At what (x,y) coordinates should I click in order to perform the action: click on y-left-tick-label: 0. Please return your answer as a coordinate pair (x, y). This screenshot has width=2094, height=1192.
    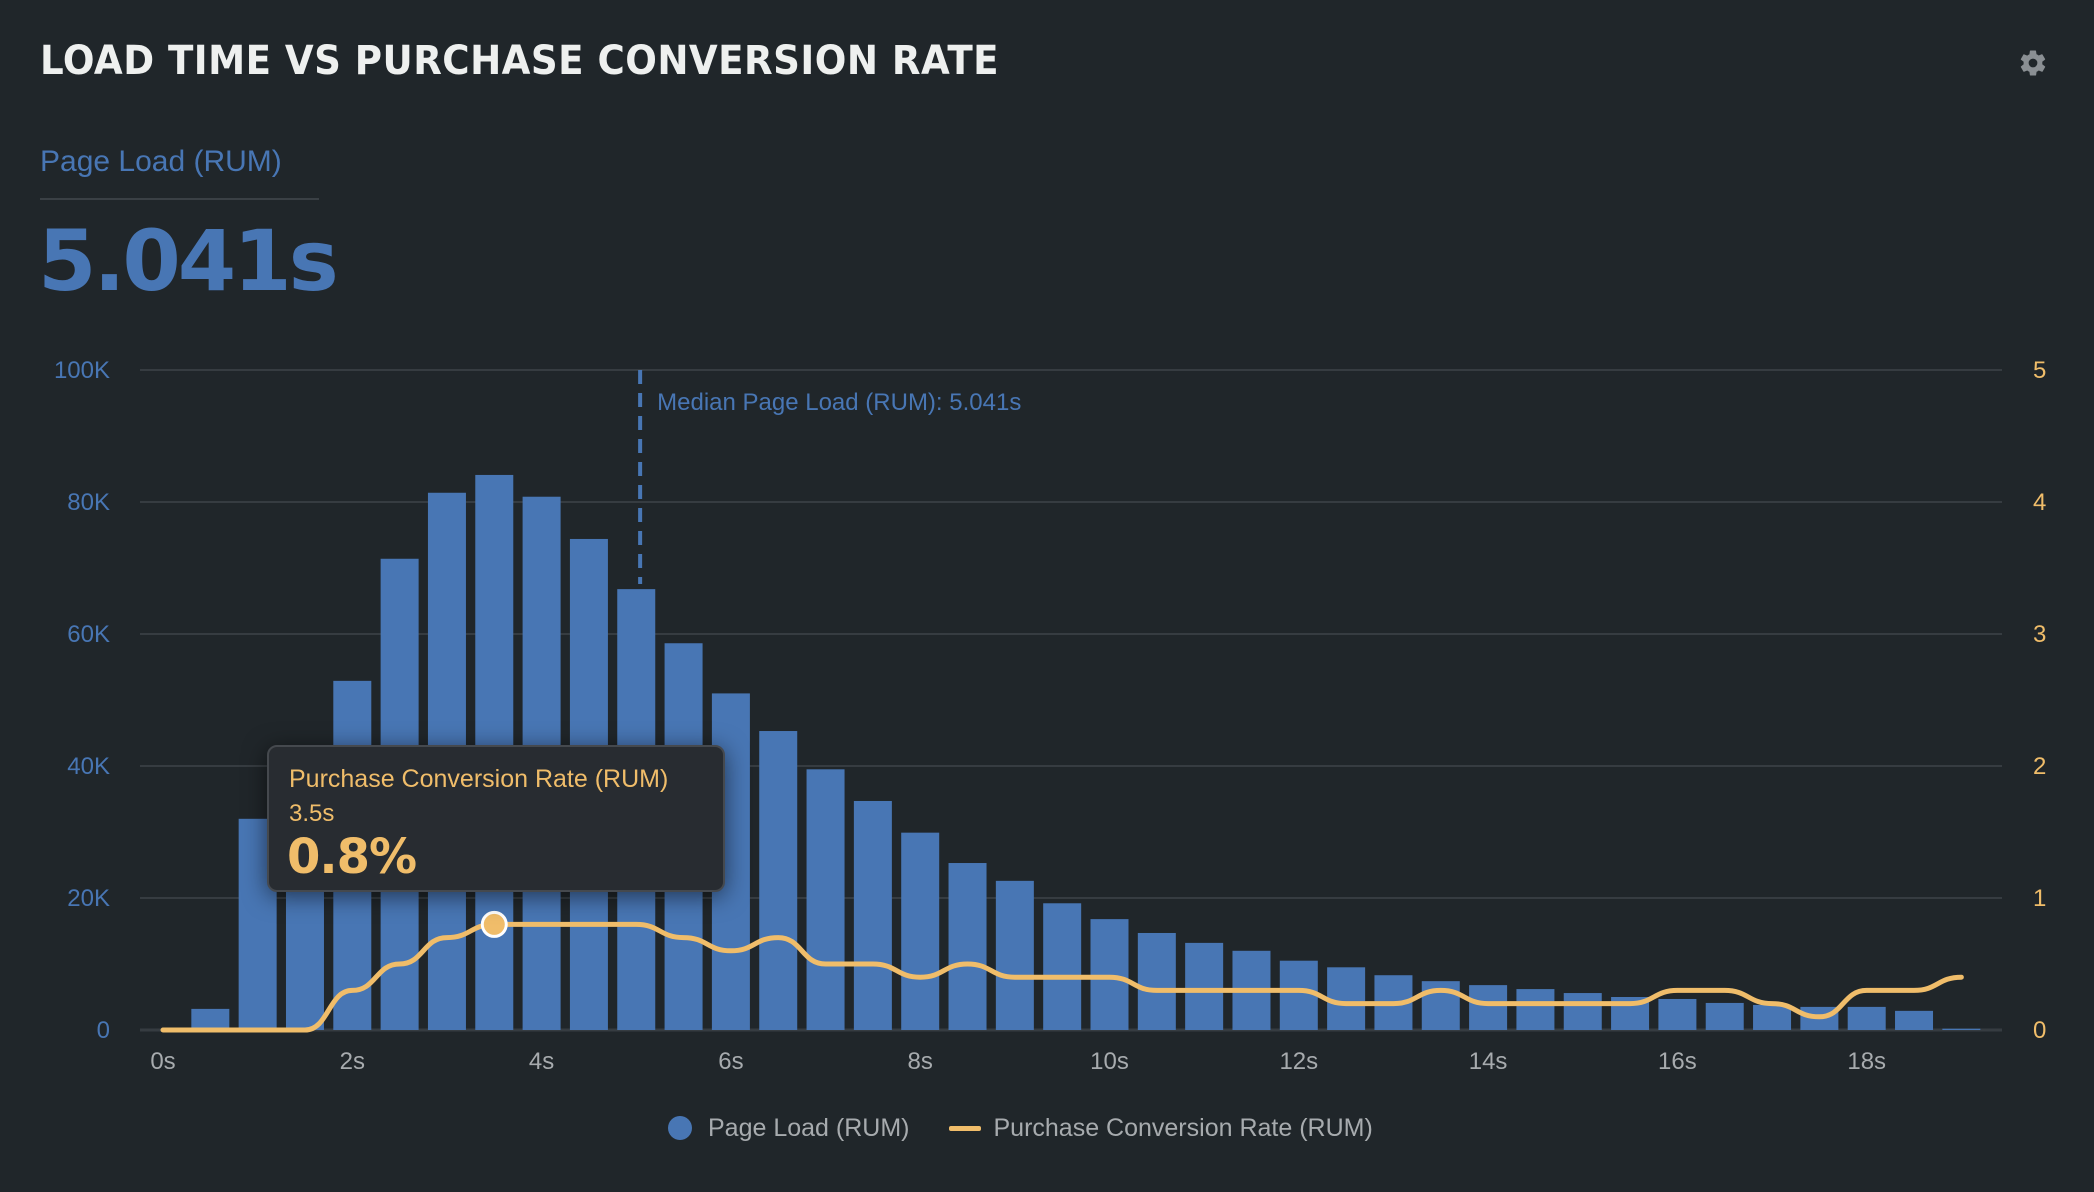
    Looking at the image, I should click on (103, 1030).